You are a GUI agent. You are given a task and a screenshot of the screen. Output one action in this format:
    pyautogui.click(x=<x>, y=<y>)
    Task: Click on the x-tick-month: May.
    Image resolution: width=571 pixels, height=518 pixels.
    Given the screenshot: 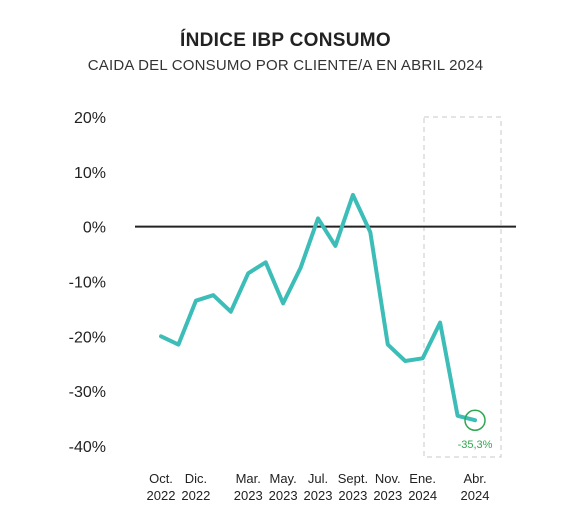 What is the action you would take?
    pyautogui.click(x=283, y=478)
    